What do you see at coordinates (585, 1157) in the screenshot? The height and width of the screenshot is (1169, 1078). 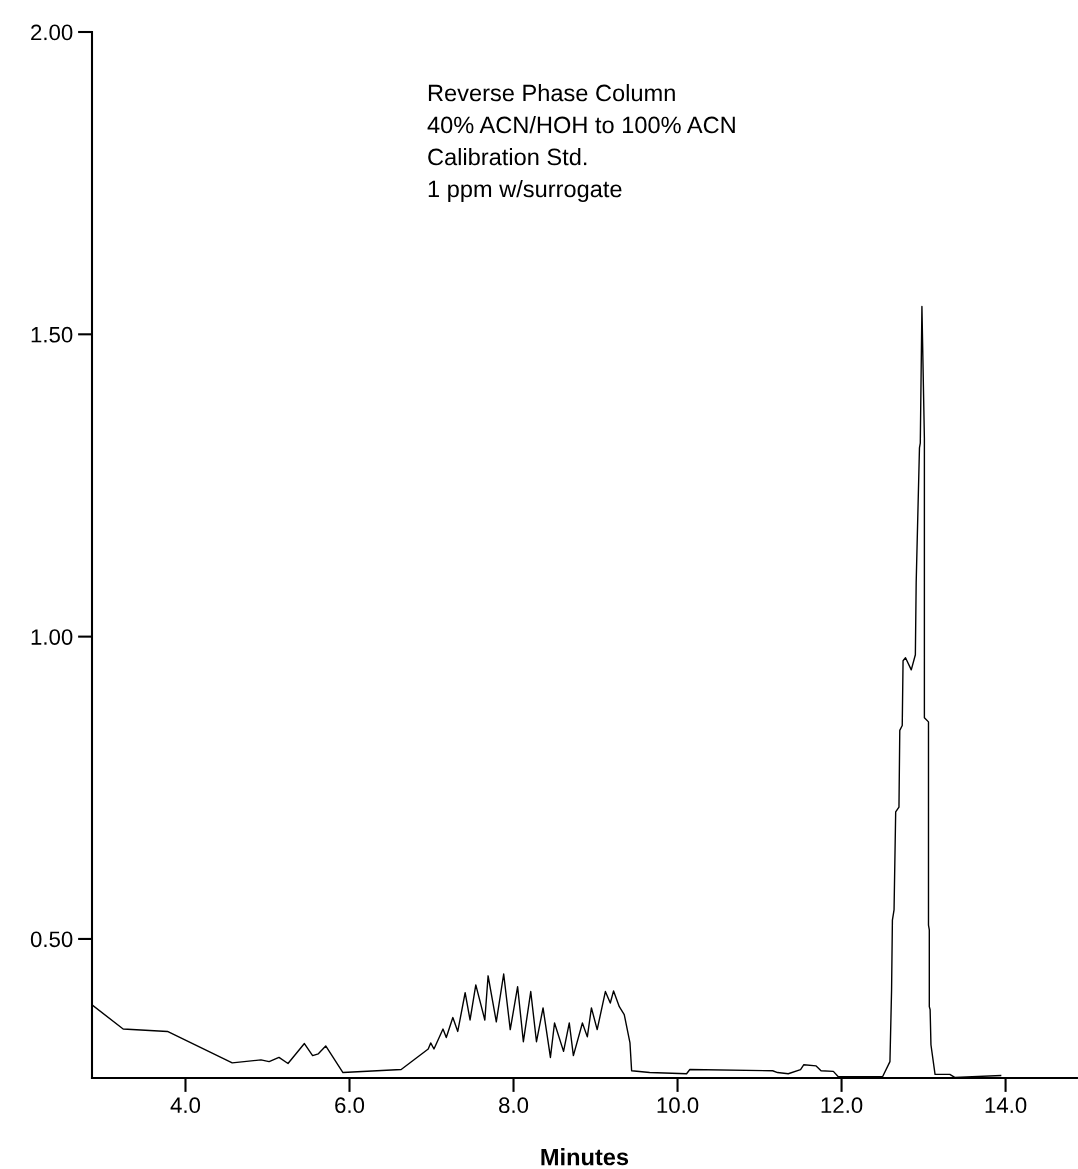 I see `x-axis-title: Minutes` at bounding box center [585, 1157].